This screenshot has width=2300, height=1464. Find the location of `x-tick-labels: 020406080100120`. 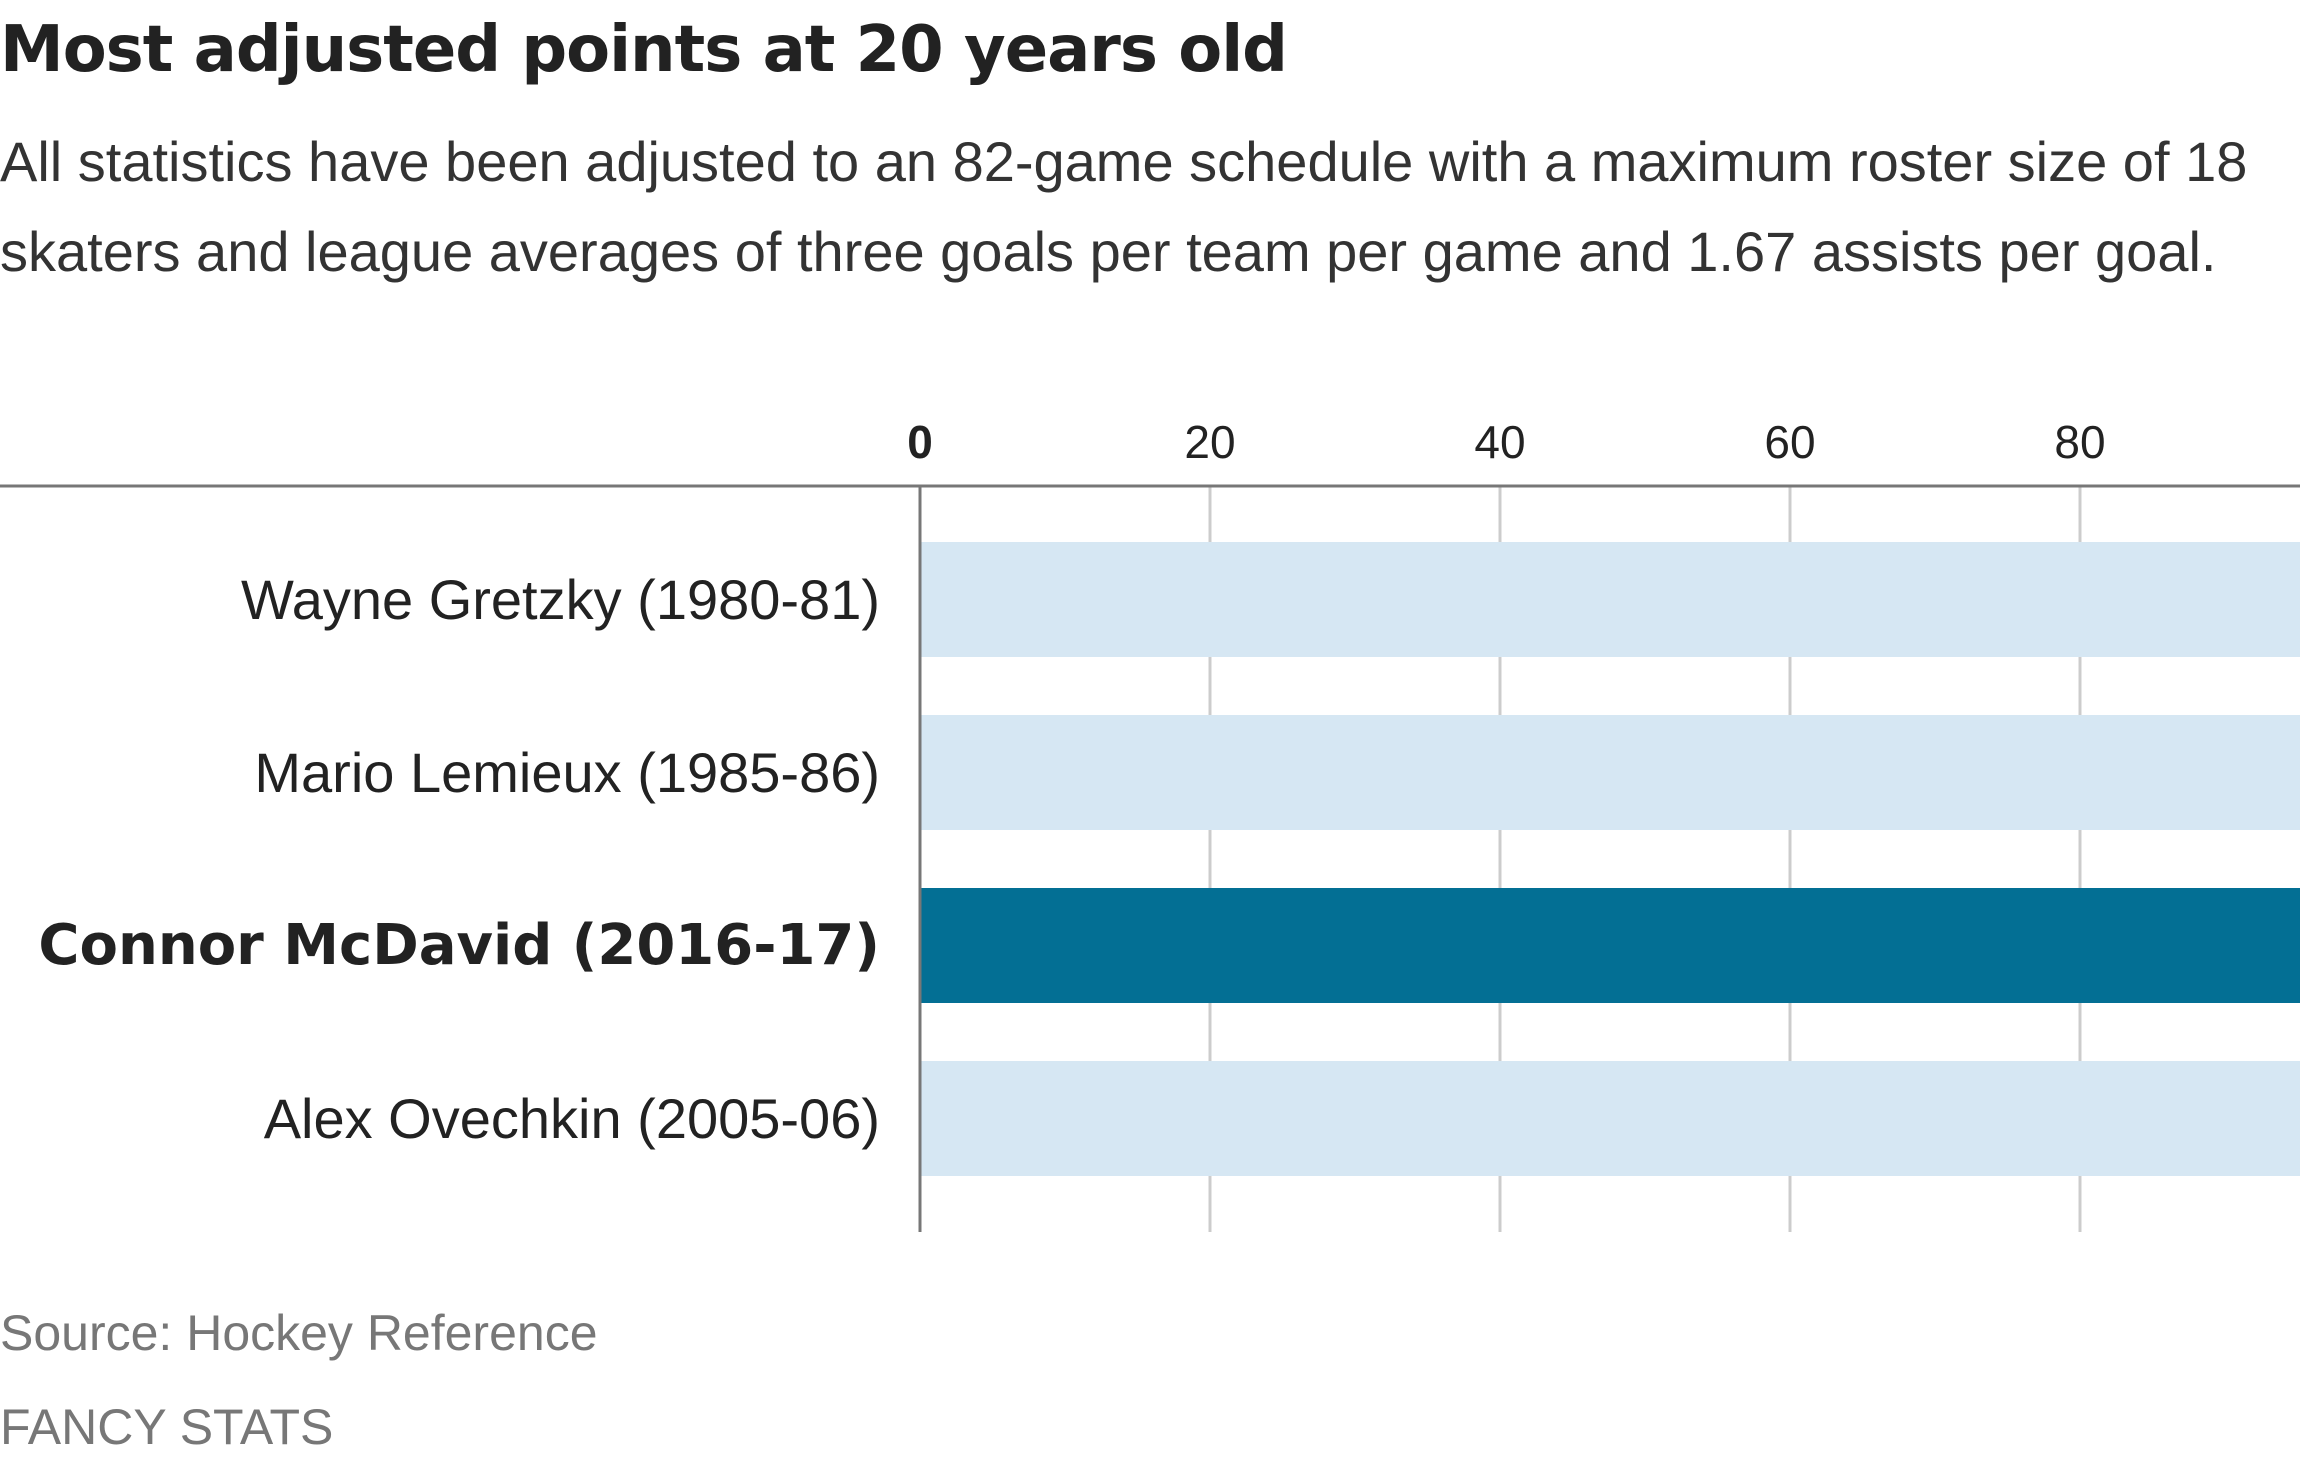

x-tick-labels: 020406080100120 is located at coordinates (1506, 442).